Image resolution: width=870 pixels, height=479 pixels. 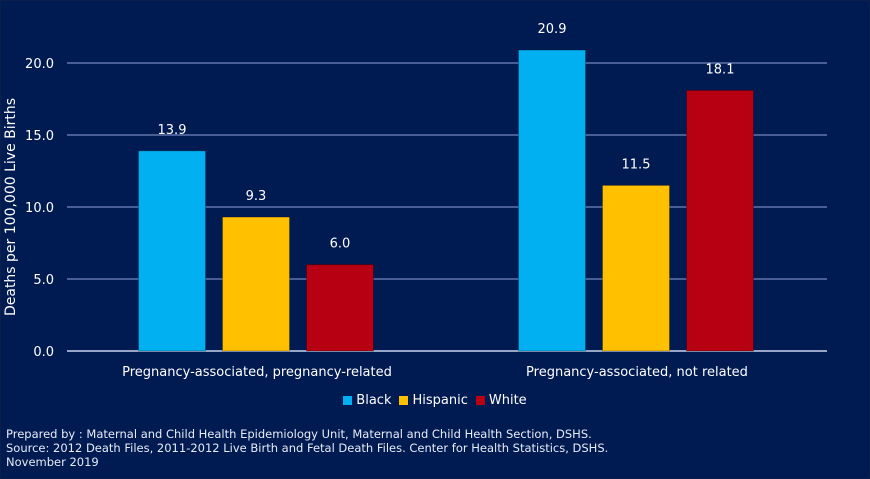 I want to click on x-category-label: Pregnancy-associated, not related, so click(x=637, y=372).